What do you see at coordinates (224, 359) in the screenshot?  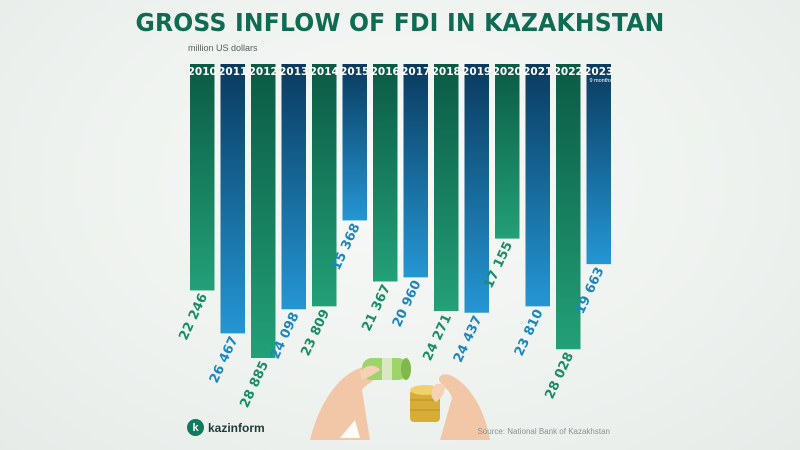 I see `value-label-2011: 26 467` at bounding box center [224, 359].